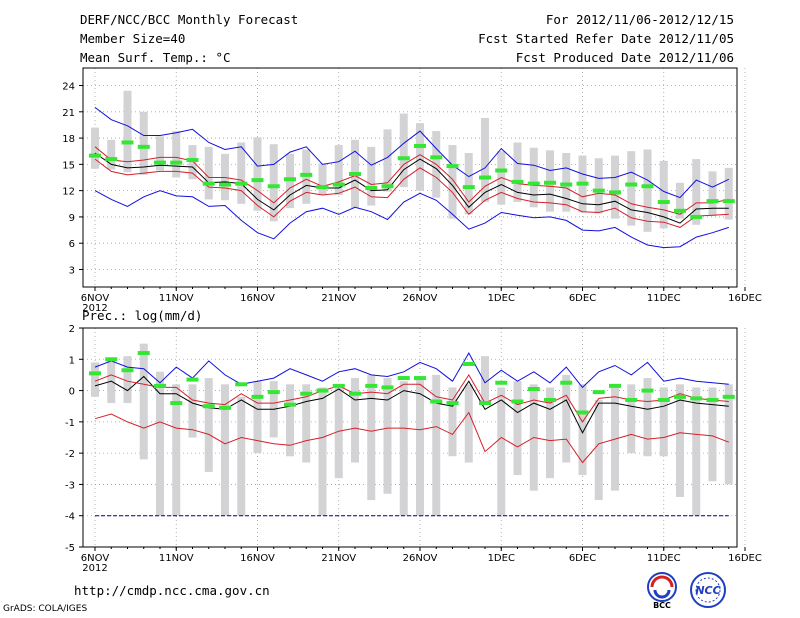 The width and height of the screenshot is (800, 618). What do you see at coordinates (411, 219) in the screenshot?
I see `chart1-series-lower-limit` at bounding box center [411, 219].